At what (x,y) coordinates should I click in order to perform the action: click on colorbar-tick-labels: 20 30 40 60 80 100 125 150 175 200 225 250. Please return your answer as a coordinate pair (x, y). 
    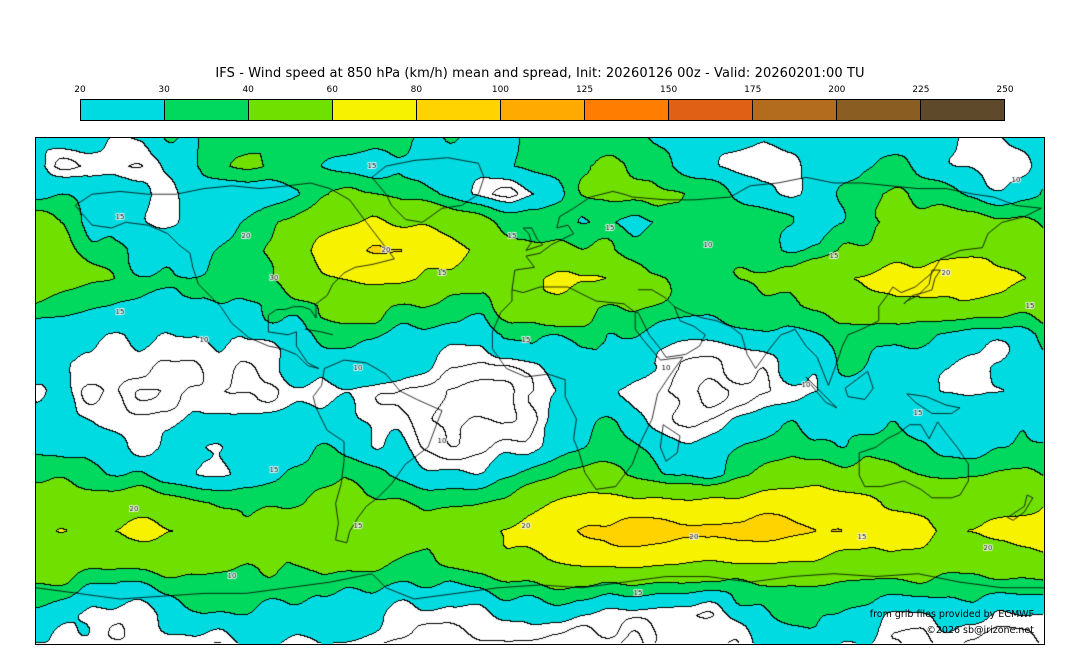
    Looking at the image, I should click on (543, 91).